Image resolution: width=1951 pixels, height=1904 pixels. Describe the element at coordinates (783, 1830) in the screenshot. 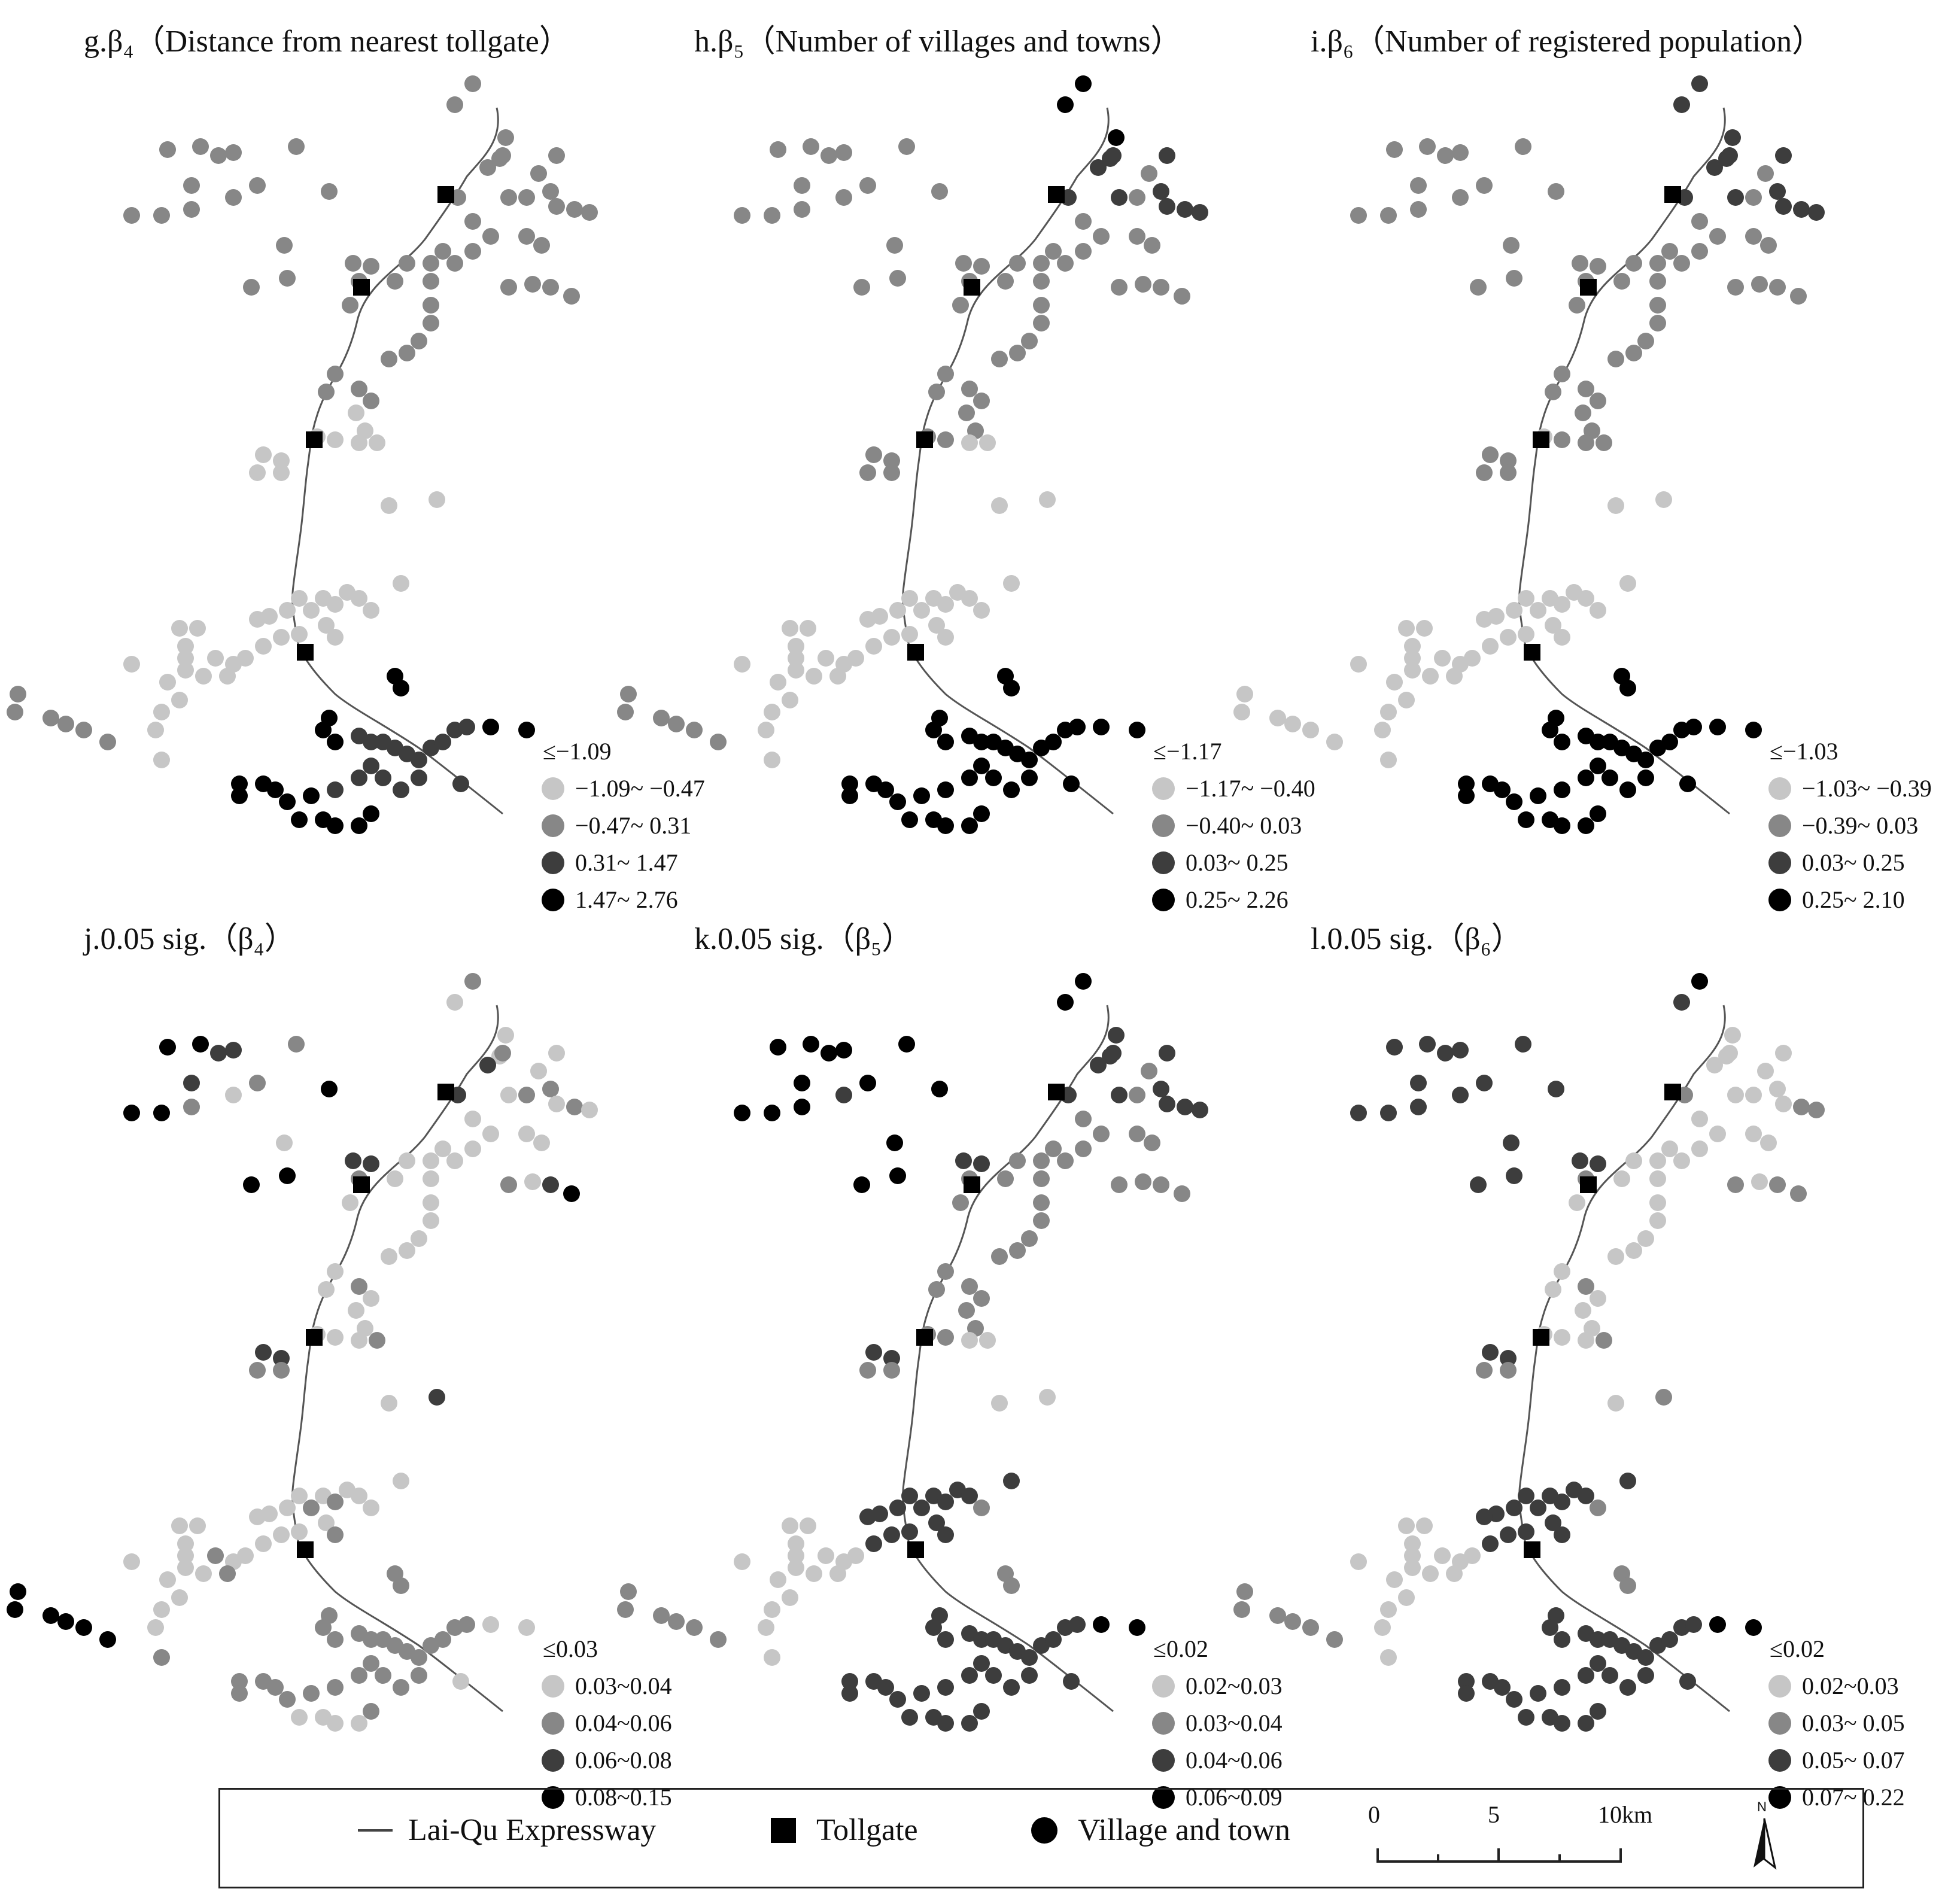

I see `tollgate-square-icon` at that location.